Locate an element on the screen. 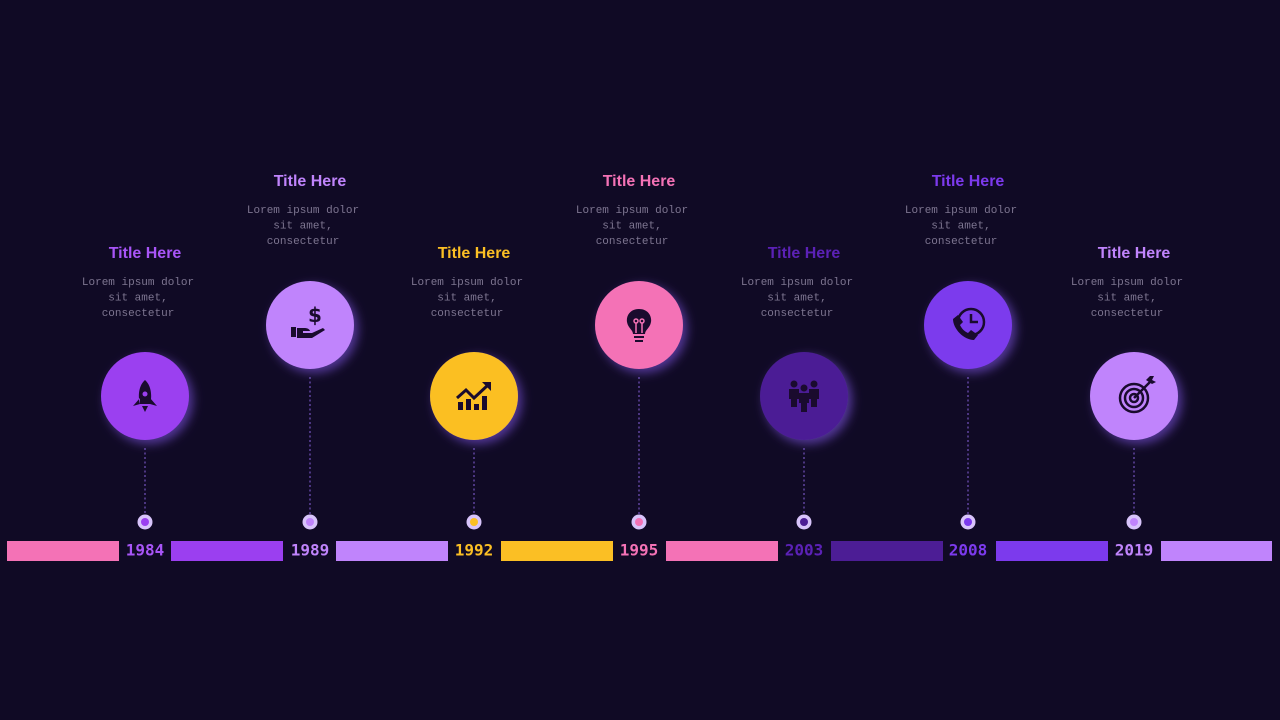 The image size is (1280, 720). year: 2008 is located at coordinates (968, 550).